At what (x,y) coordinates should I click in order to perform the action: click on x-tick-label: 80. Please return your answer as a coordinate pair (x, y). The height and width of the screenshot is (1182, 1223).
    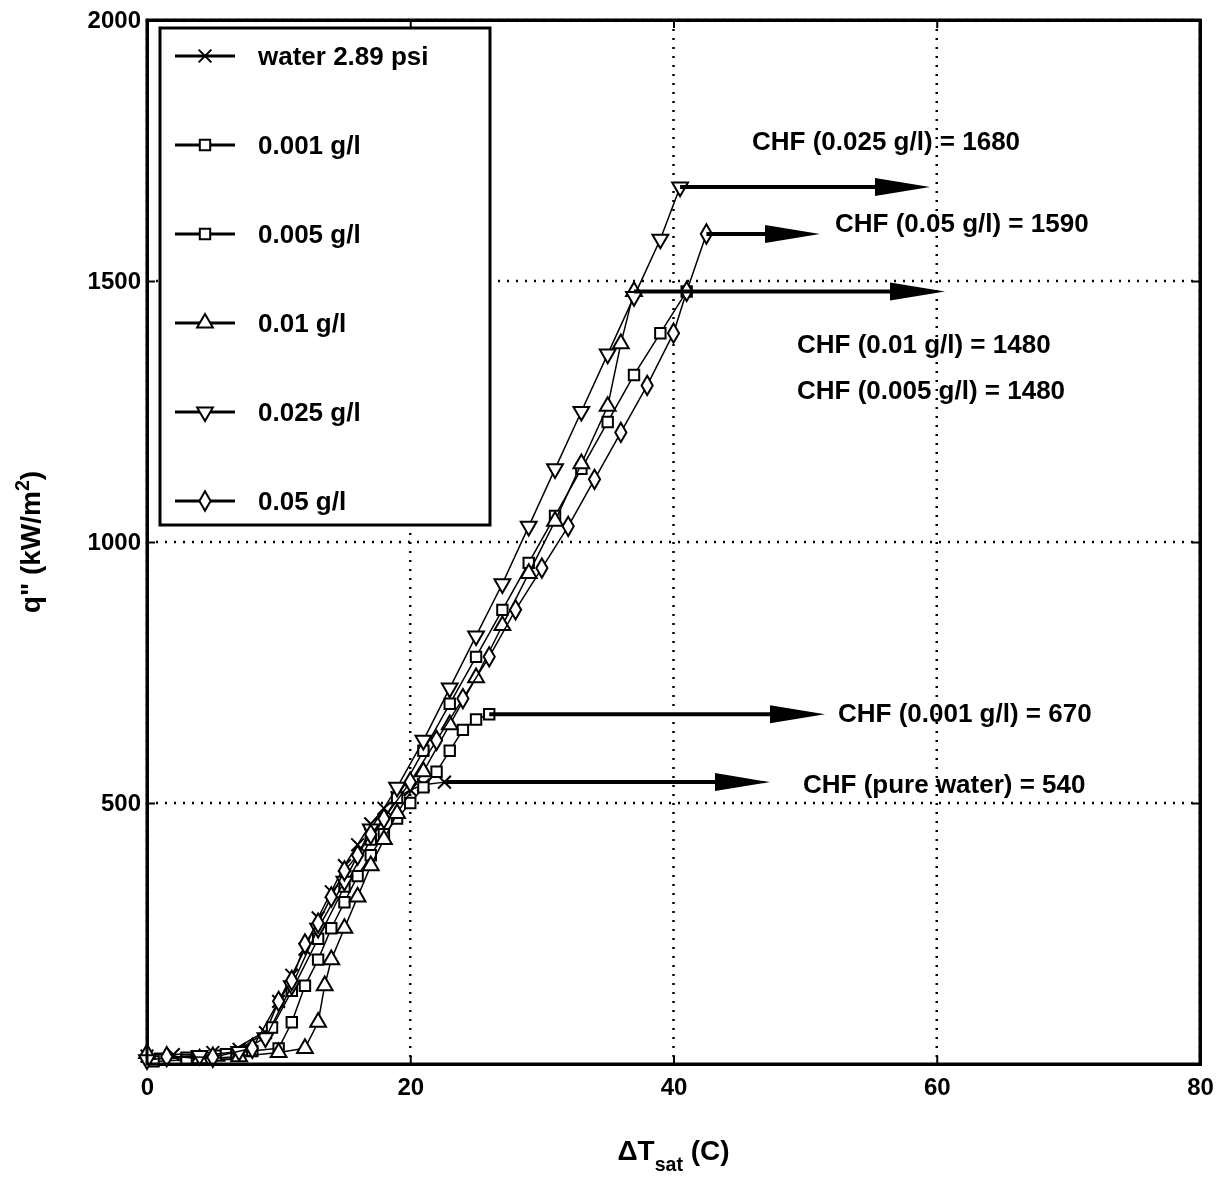
    Looking at the image, I should click on (1200, 1087).